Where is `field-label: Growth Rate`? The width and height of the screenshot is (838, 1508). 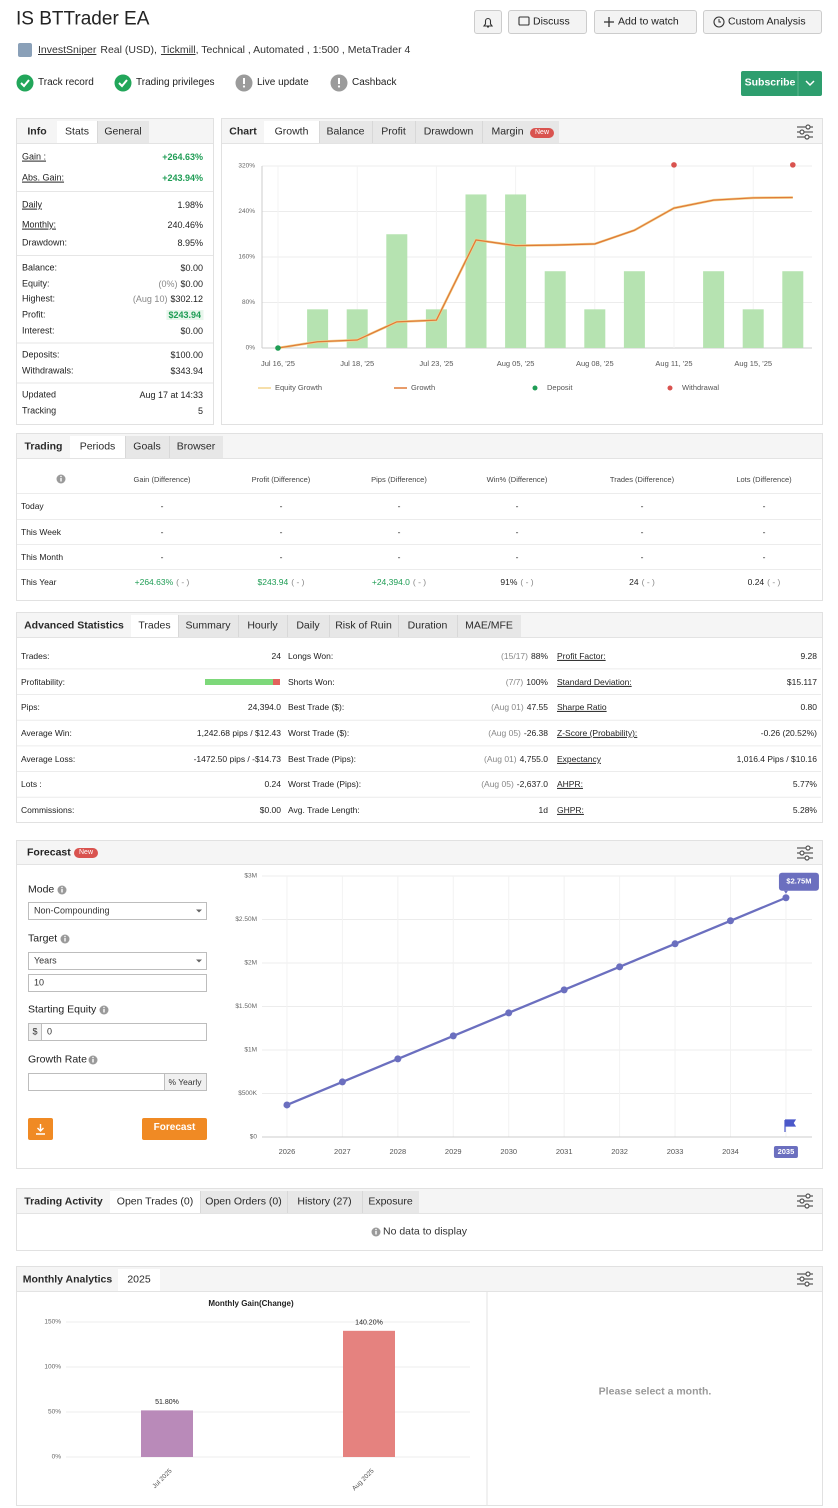
field-label: Growth Rate is located at coordinates (57, 1059).